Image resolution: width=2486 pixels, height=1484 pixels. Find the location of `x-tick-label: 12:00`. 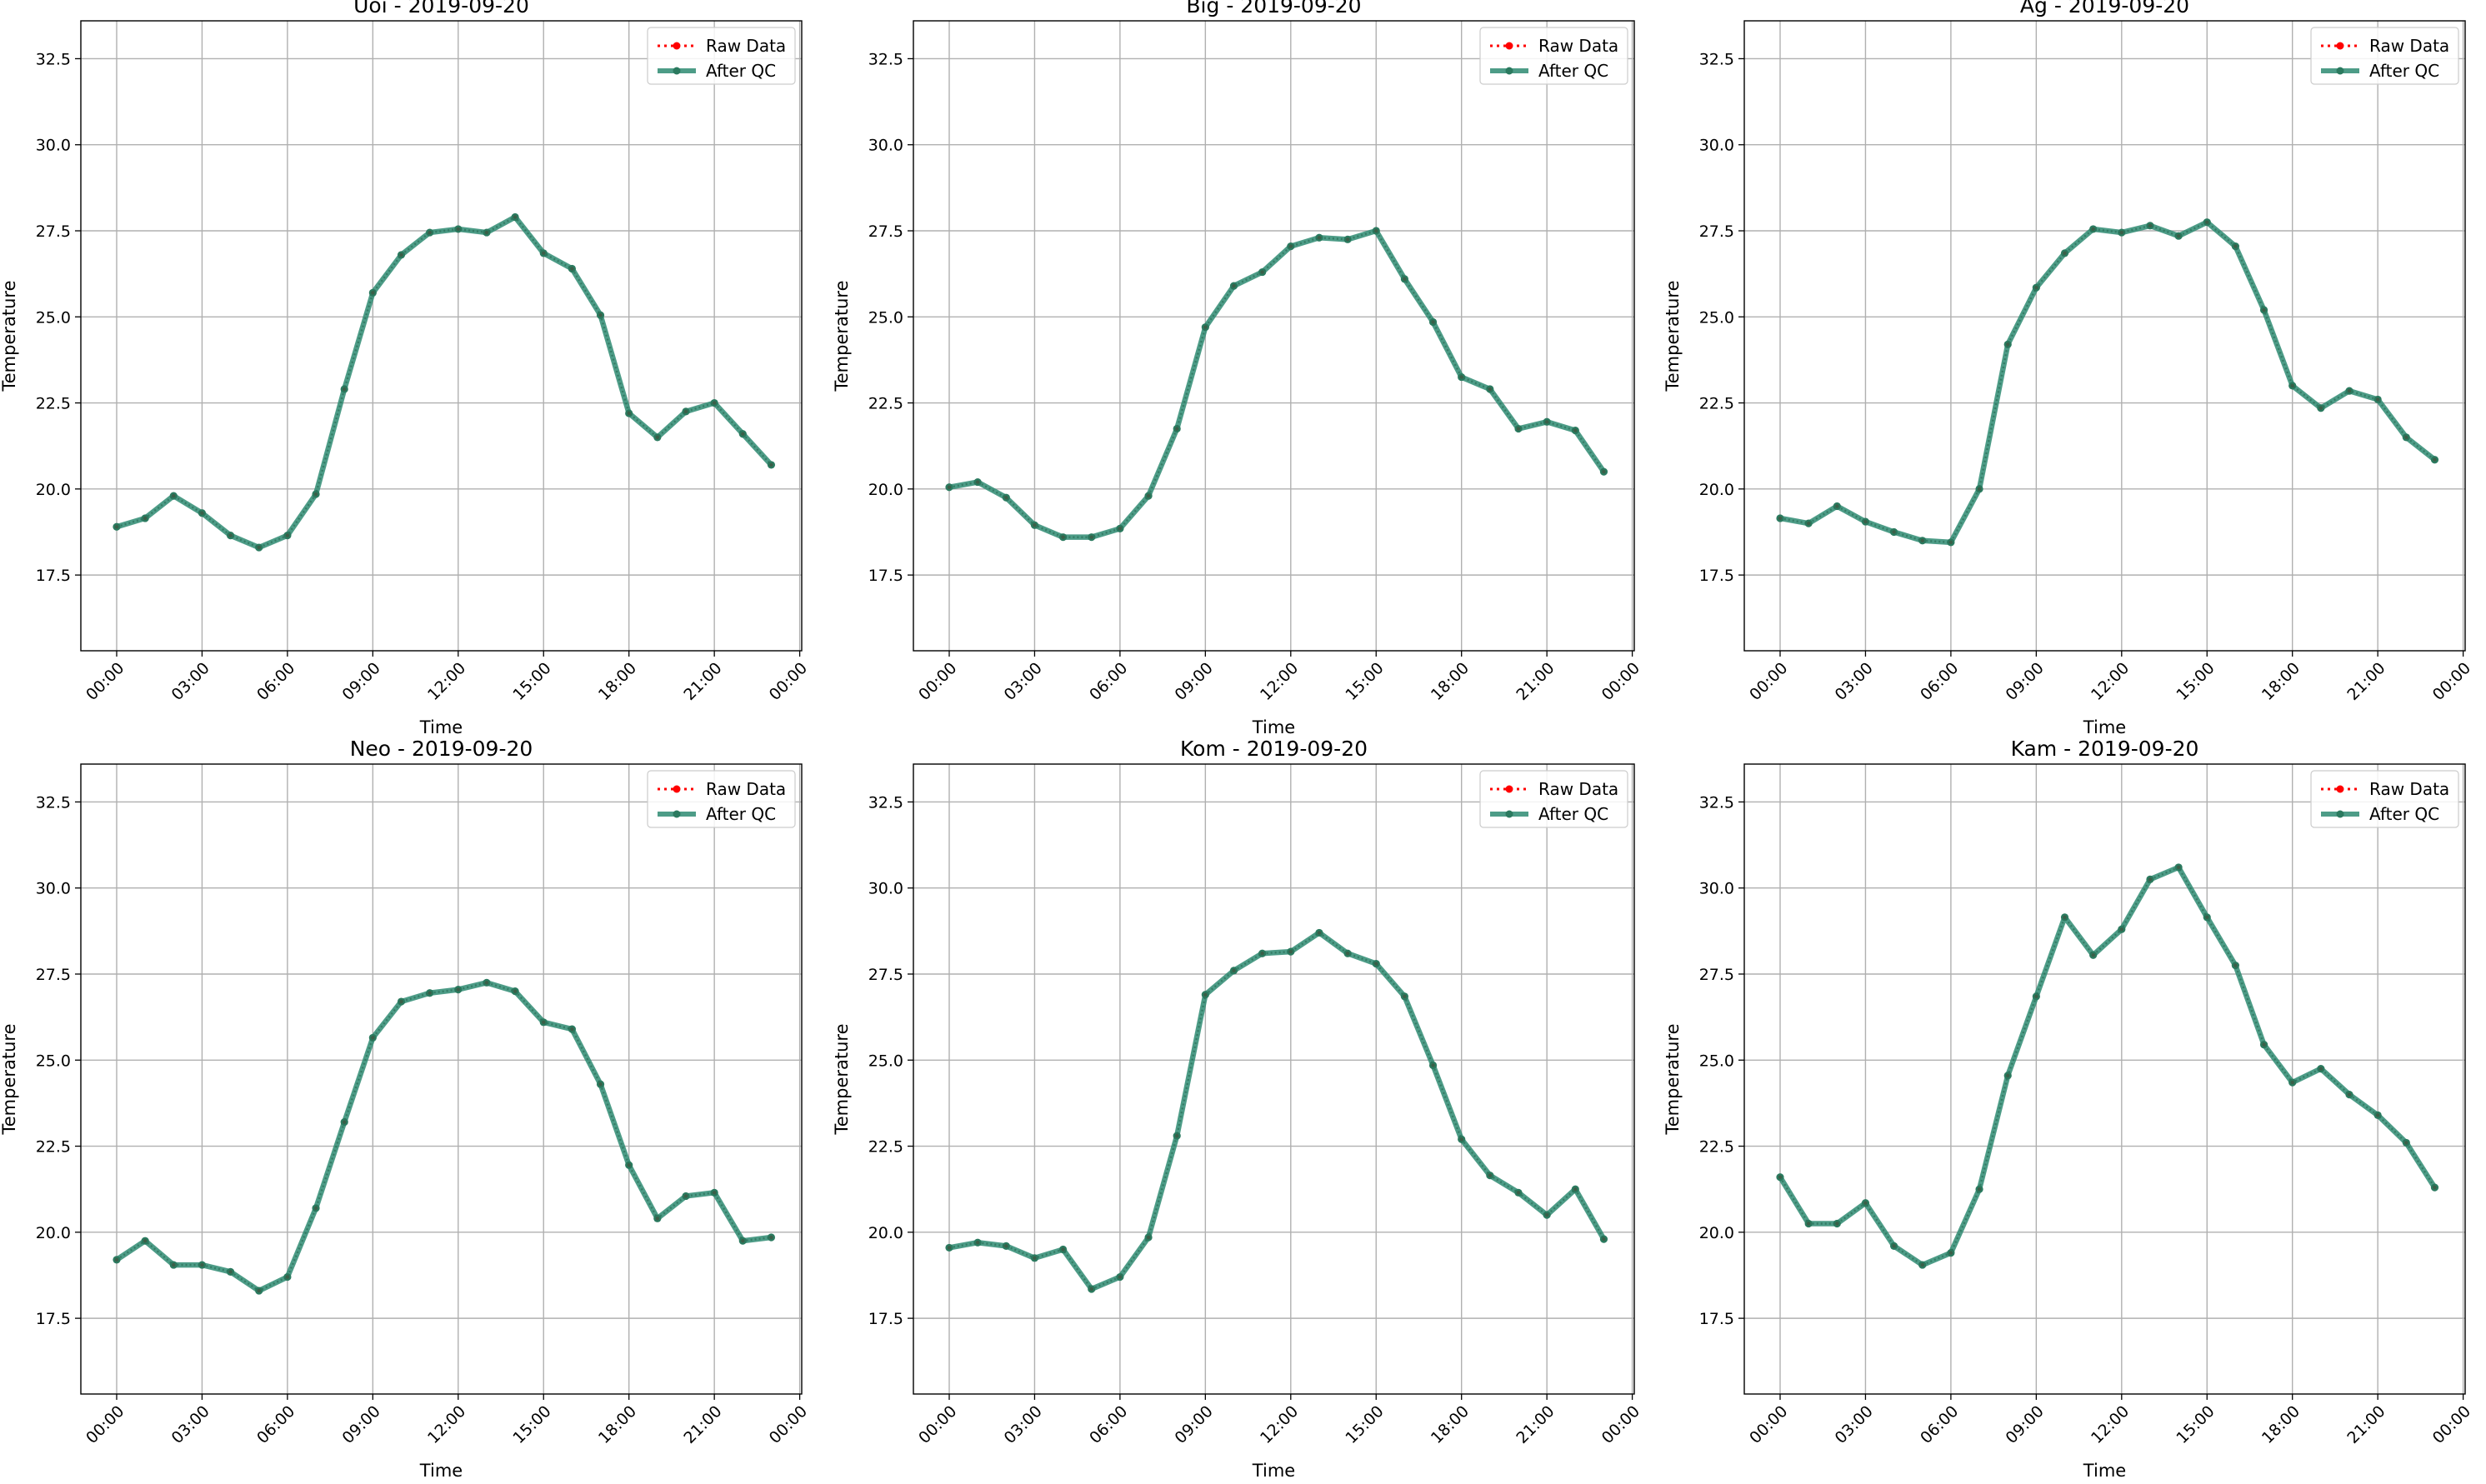

x-tick-label: 12:00 is located at coordinates (2110, 681).